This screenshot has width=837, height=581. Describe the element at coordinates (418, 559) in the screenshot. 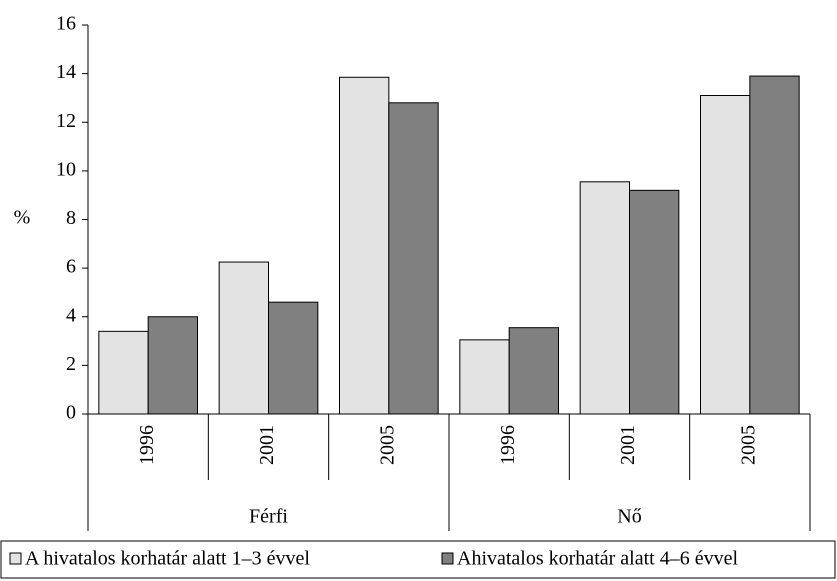

I see `legend-box` at that location.